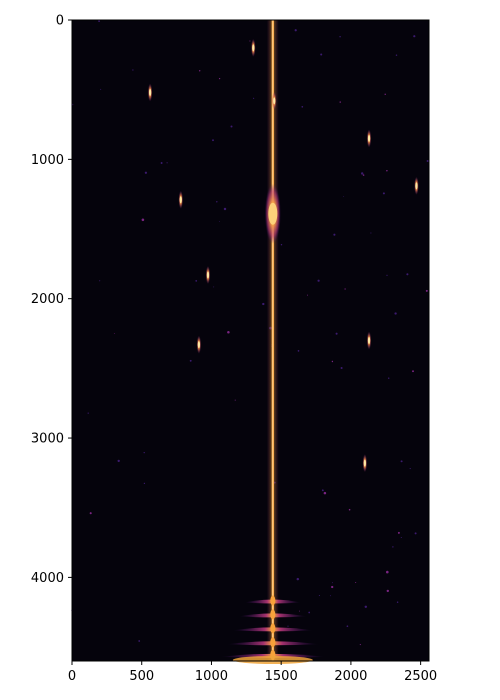 The width and height of the screenshot is (500, 700). What do you see at coordinates (47, 578) in the screenshot?
I see `y-tick-label: 4000` at bounding box center [47, 578].